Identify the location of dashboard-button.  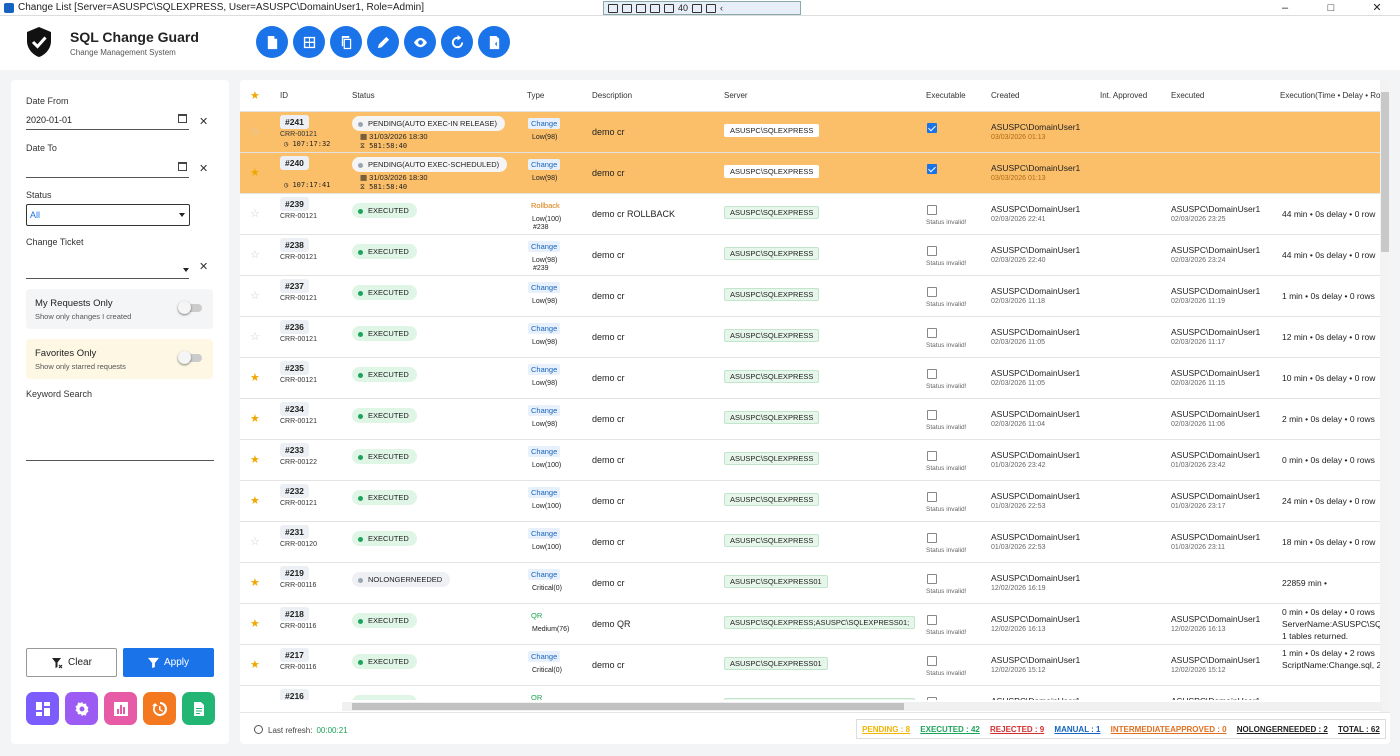
(42, 708).